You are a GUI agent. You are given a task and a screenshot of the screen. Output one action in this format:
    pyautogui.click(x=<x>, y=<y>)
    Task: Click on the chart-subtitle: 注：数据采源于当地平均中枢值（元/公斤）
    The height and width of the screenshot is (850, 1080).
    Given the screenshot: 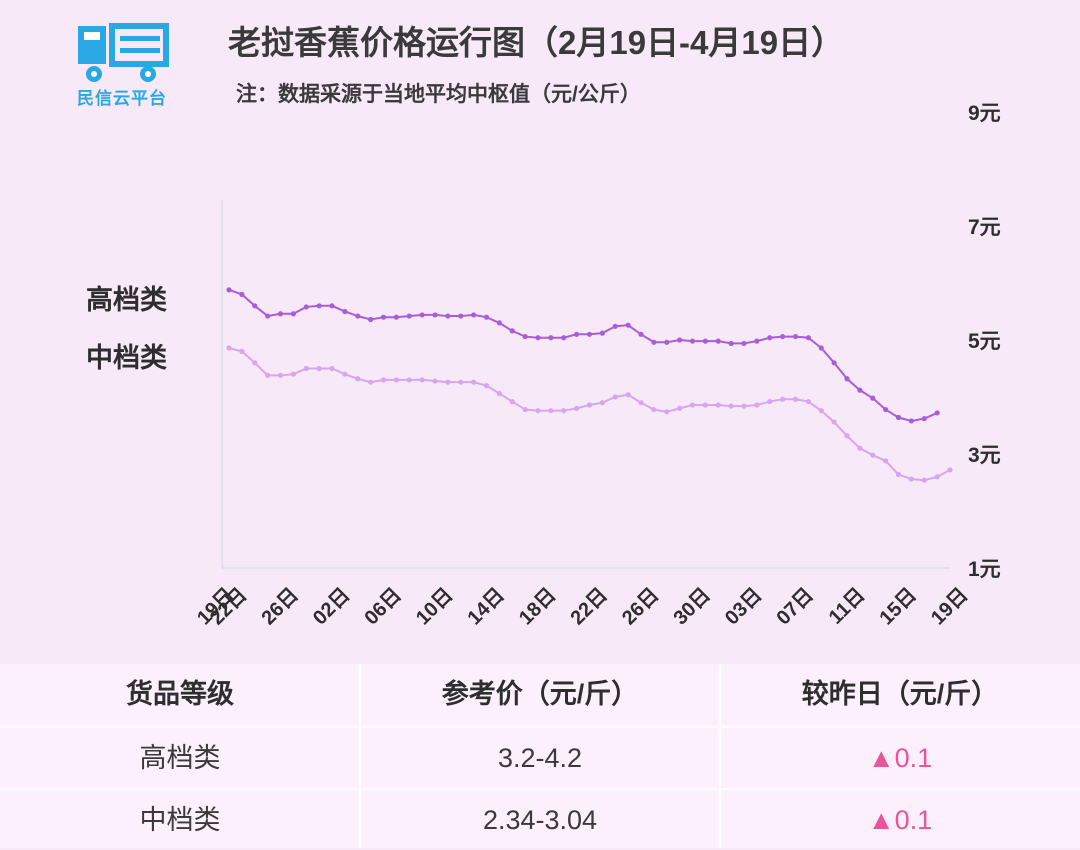 What is the action you would take?
    pyautogui.click(x=438, y=94)
    